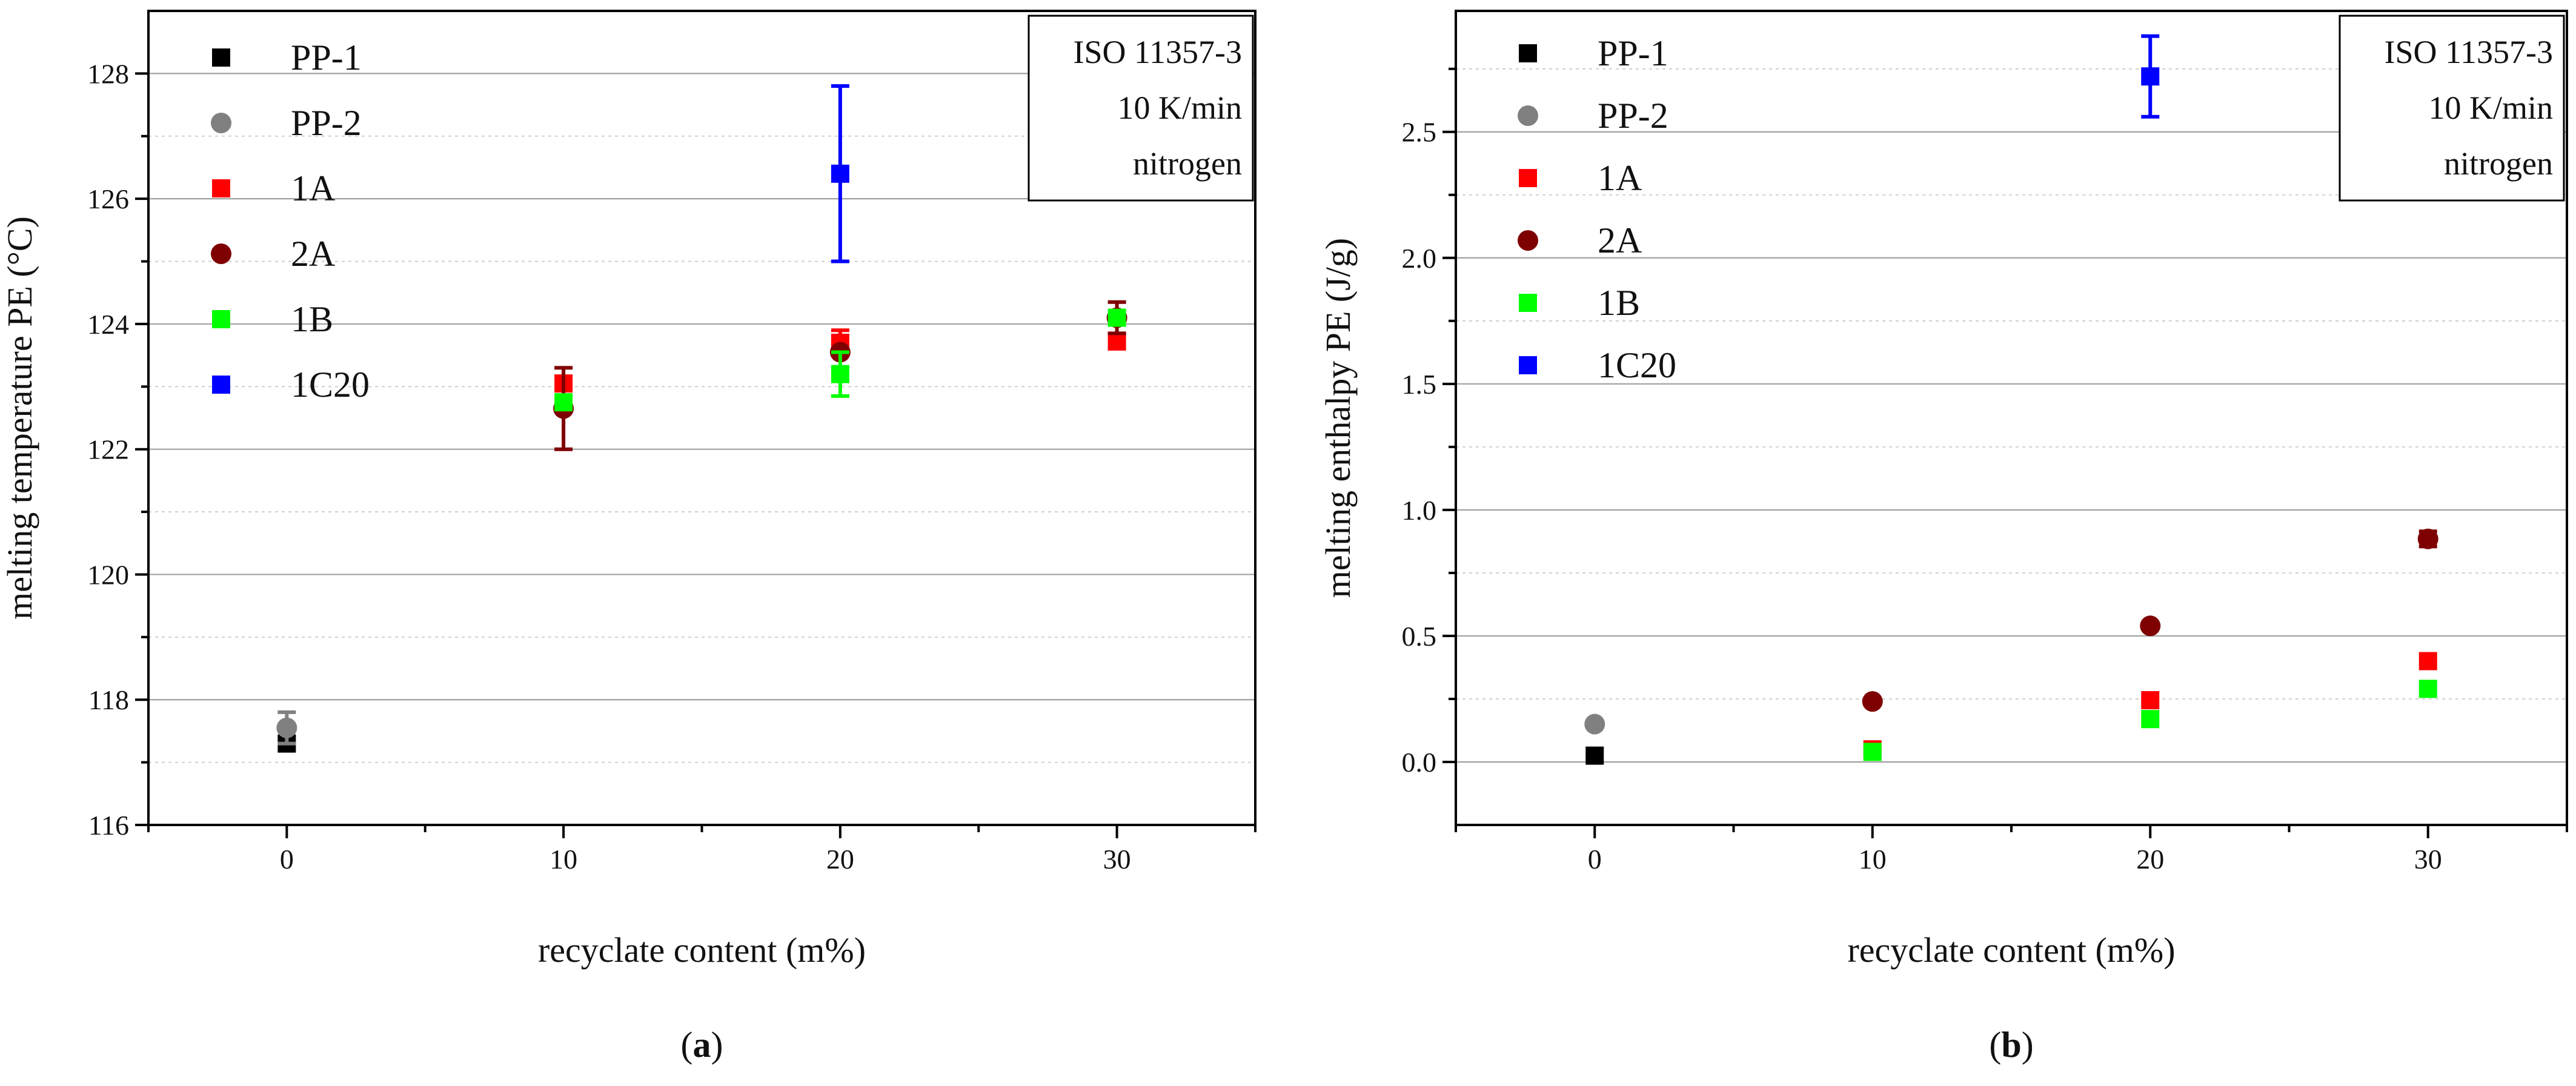 This screenshot has width=2576, height=1086. I want to click on panel-b-legend-label-1a: 1A, so click(1620, 178).